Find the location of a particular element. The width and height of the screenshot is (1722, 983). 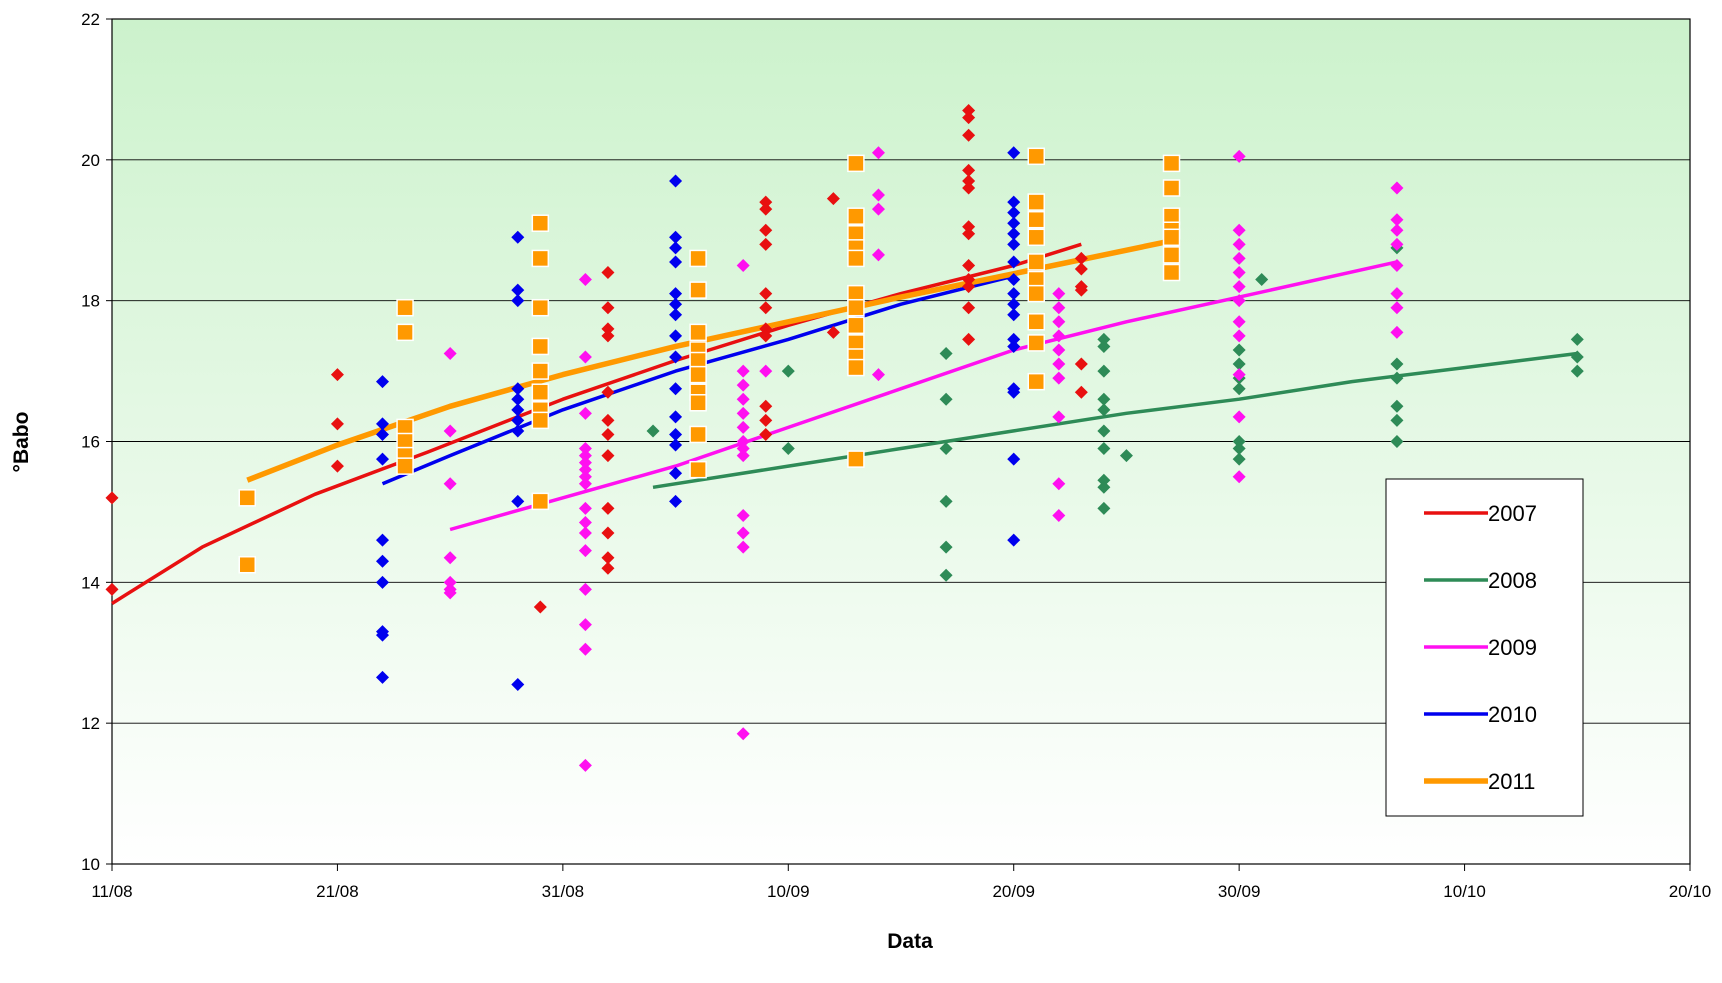

x-tick-label: 10/09 is located at coordinates (788, 891).